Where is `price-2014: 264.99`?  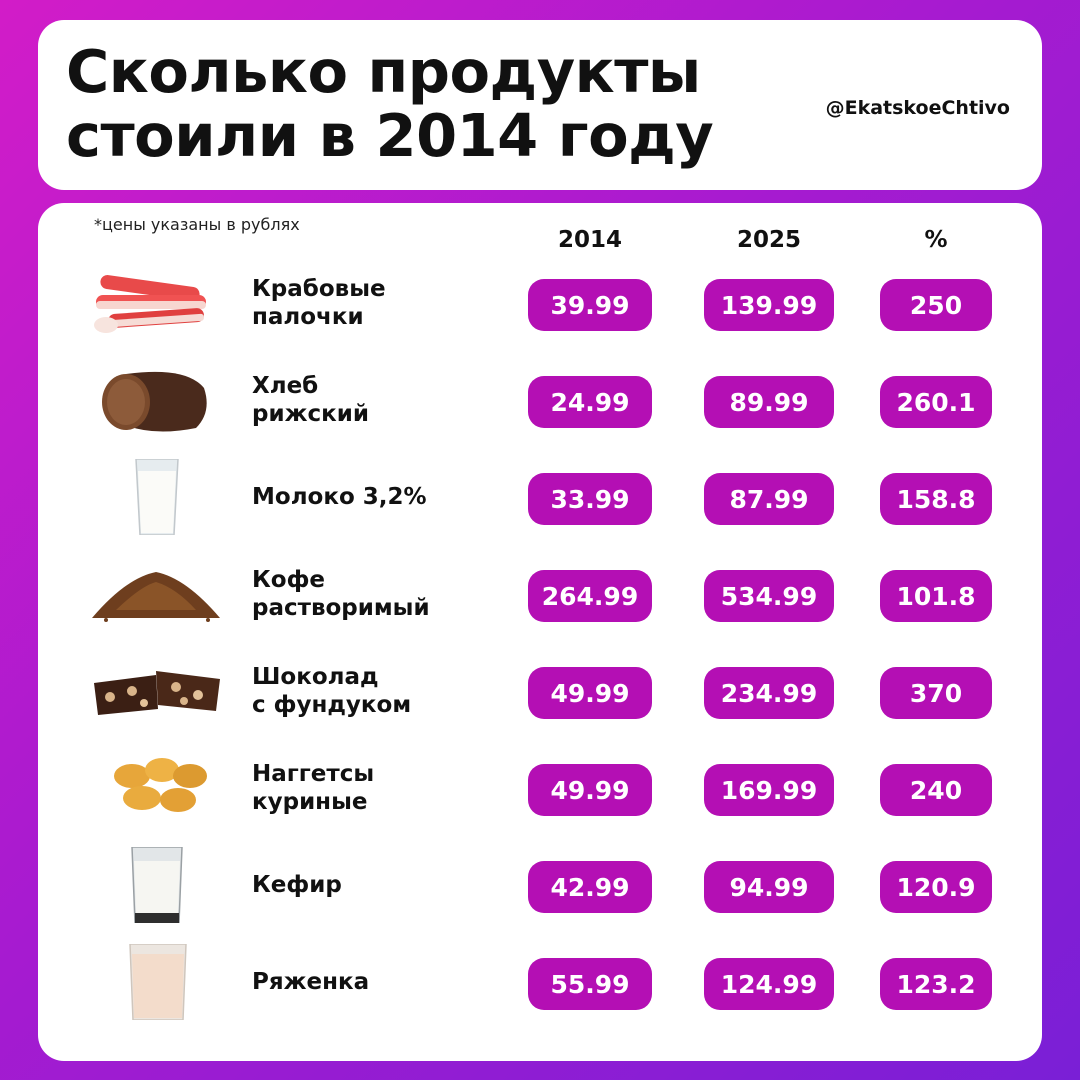
price-2014: 264.99 is located at coordinates (590, 596).